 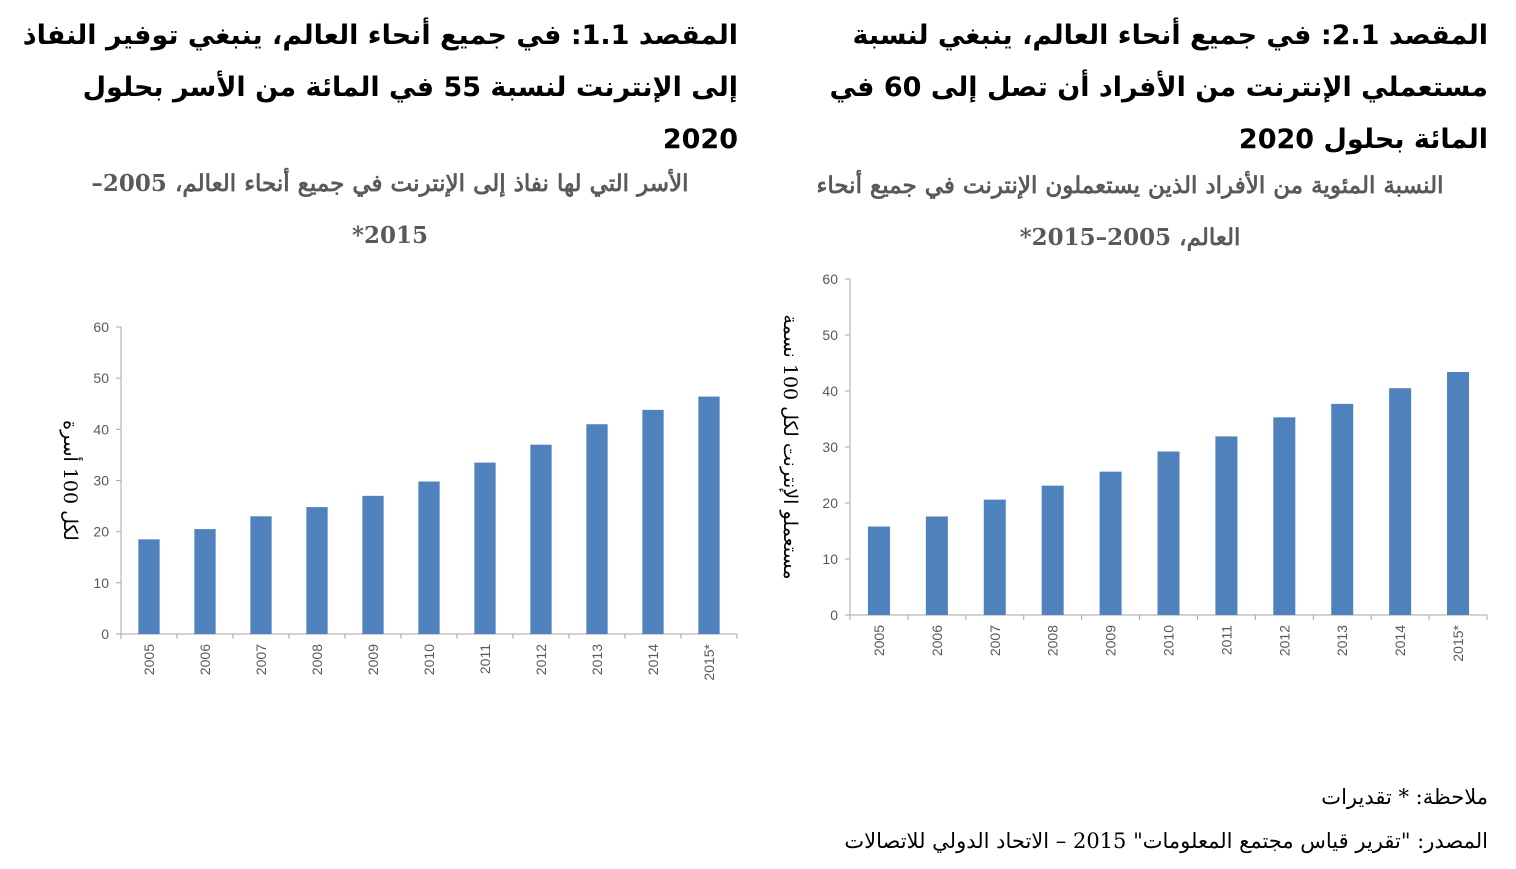 What do you see at coordinates (71, 480) in the screenshot?
I see `y-axis-title: لكل 100 أسرة` at bounding box center [71, 480].